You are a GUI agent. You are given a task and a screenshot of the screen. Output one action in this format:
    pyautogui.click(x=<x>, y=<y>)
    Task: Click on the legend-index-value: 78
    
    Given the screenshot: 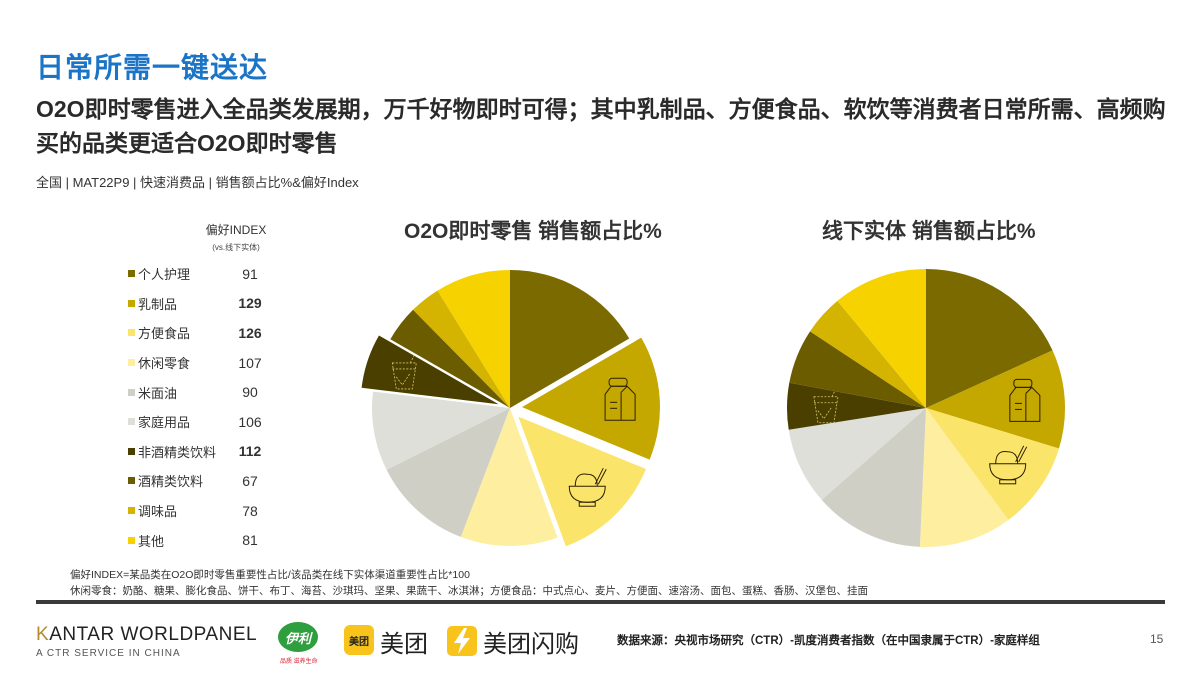 What is the action you would take?
    pyautogui.click(x=250, y=510)
    